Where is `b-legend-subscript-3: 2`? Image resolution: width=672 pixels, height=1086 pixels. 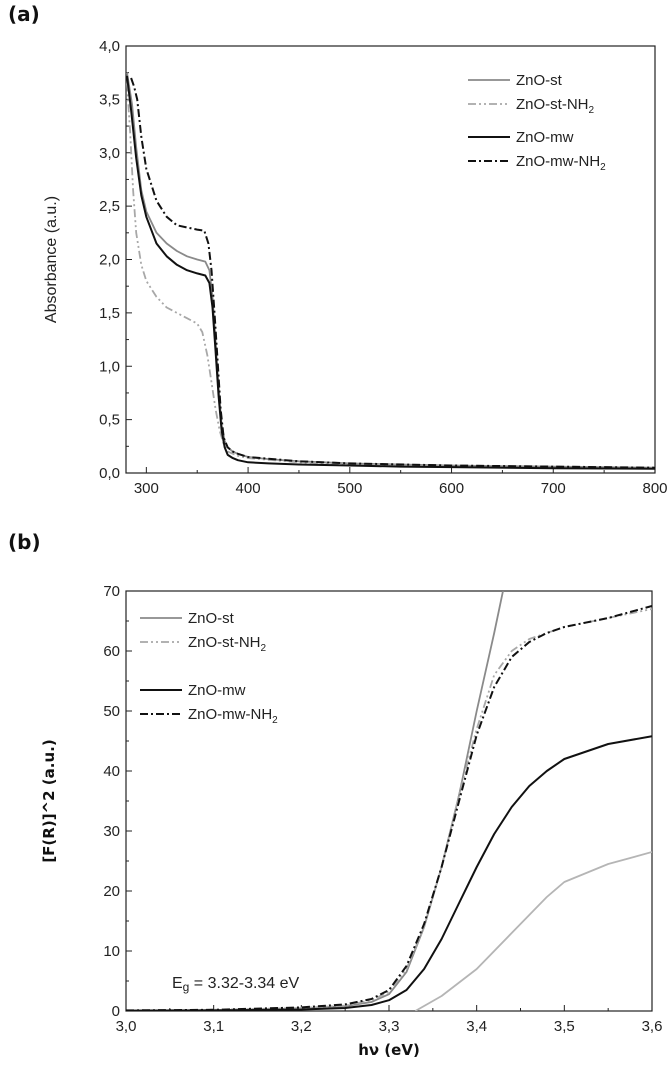 b-legend-subscript-3: 2 is located at coordinates (275, 720).